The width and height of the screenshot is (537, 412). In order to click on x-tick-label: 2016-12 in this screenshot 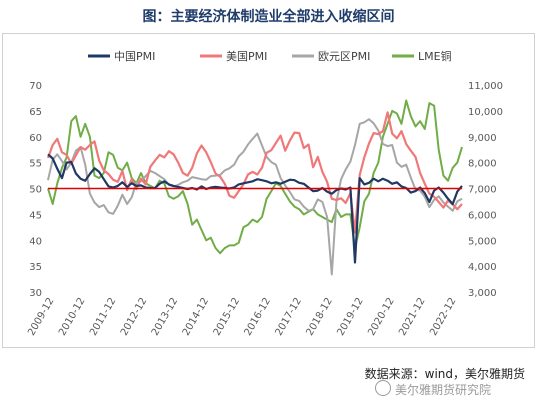, I will do `click(258, 317)`.